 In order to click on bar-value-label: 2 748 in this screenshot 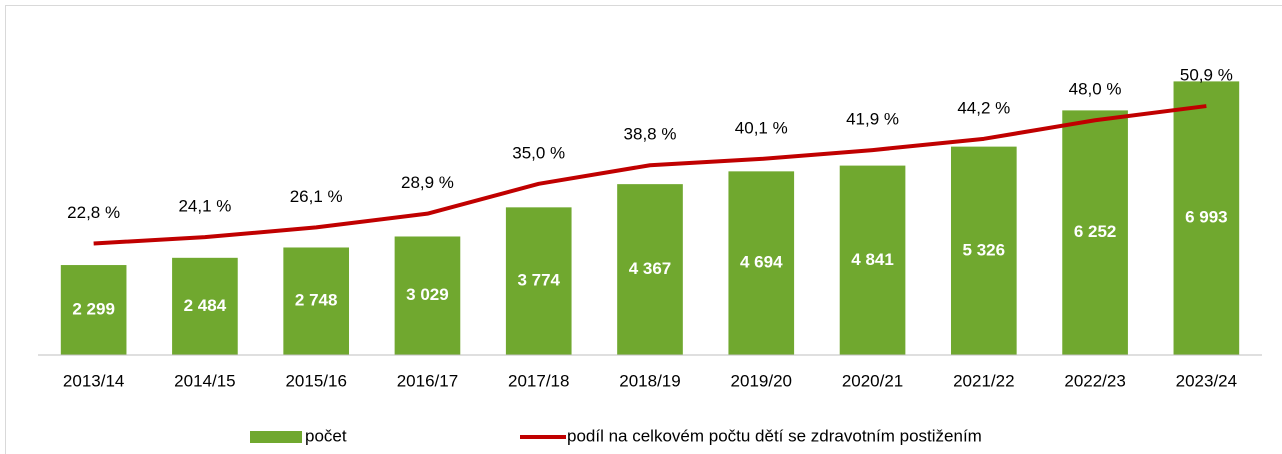, I will do `click(316, 300)`.